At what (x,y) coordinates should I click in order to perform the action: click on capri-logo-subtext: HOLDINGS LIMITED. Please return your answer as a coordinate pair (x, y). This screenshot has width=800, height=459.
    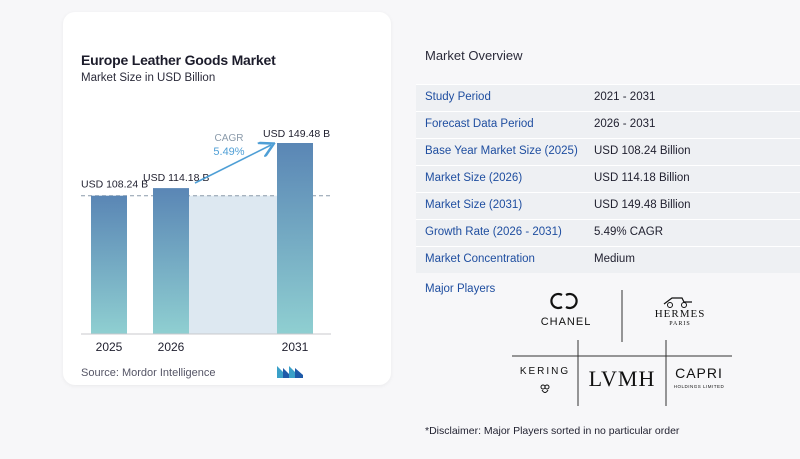
    Looking at the image, I should click on (699, 386).